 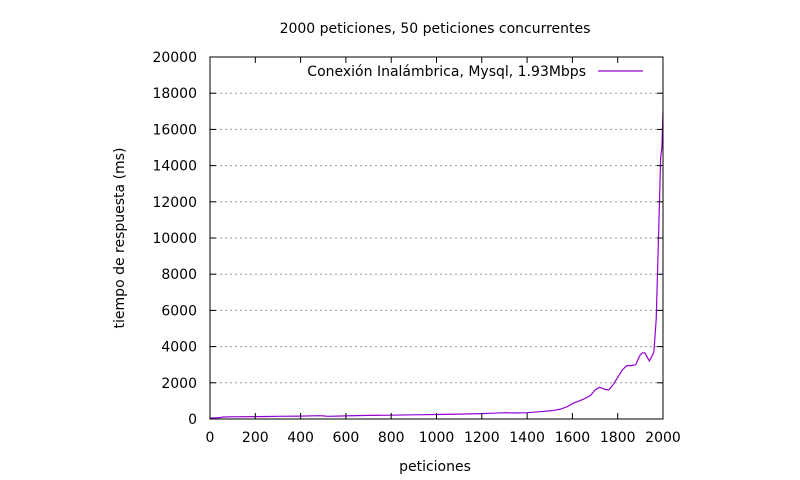 I want to click on legend: Conexión Inalámbrica, Mysql, 1.93Mbps, so click(x=475, y=72).